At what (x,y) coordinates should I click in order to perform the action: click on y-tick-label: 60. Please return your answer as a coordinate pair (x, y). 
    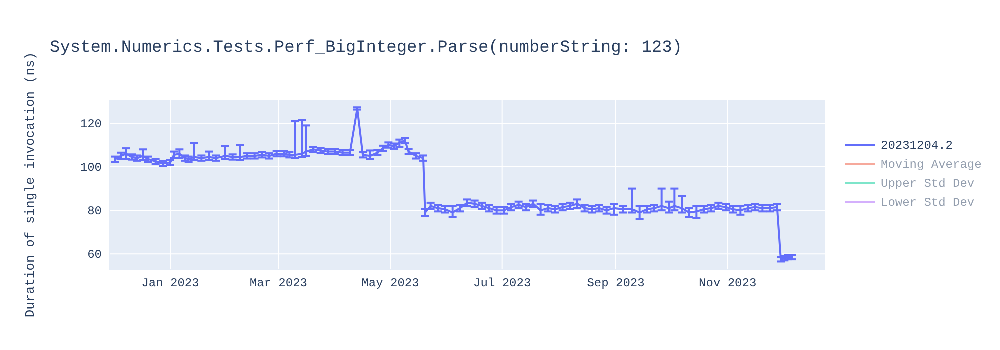
    Looking at the image, I should click on (95, 255).